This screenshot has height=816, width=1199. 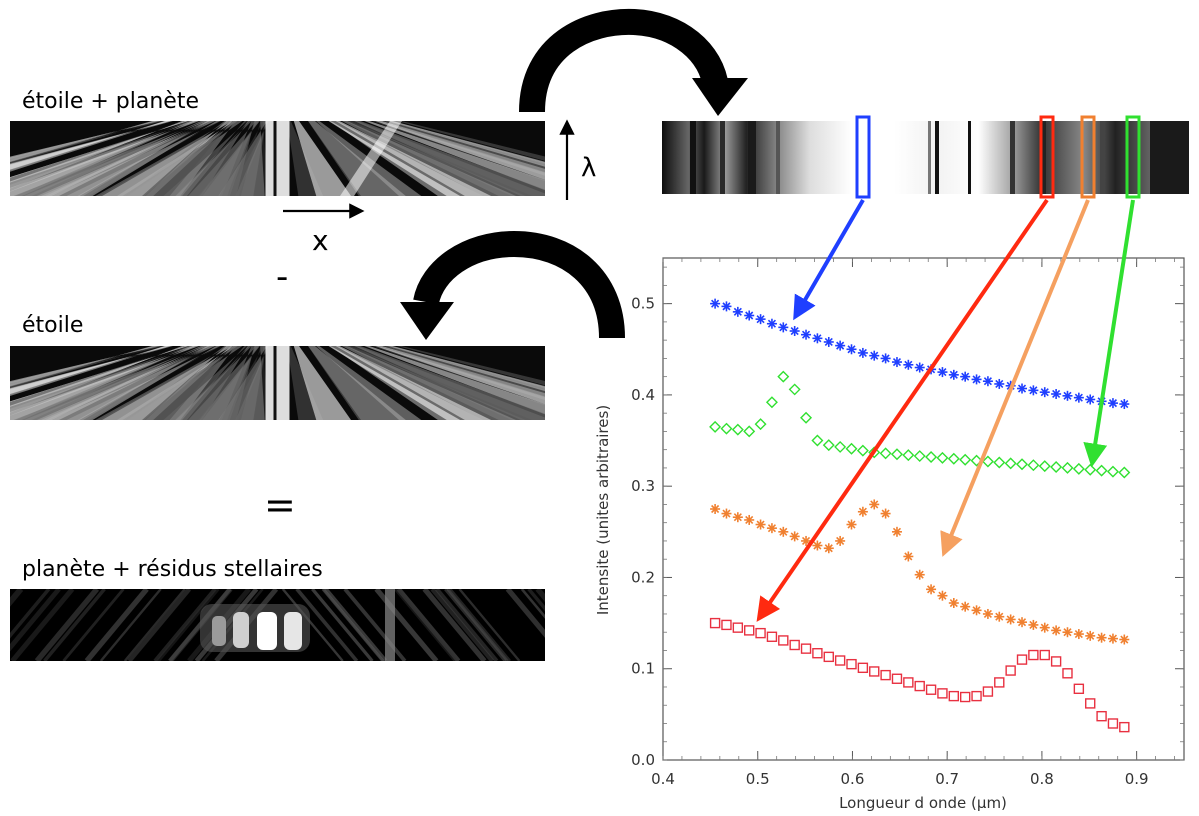 What do you see at coordinates (643, 760) in the screenshot?
I see `y-tick-label: 0.0` at bounding box center [643, 760].